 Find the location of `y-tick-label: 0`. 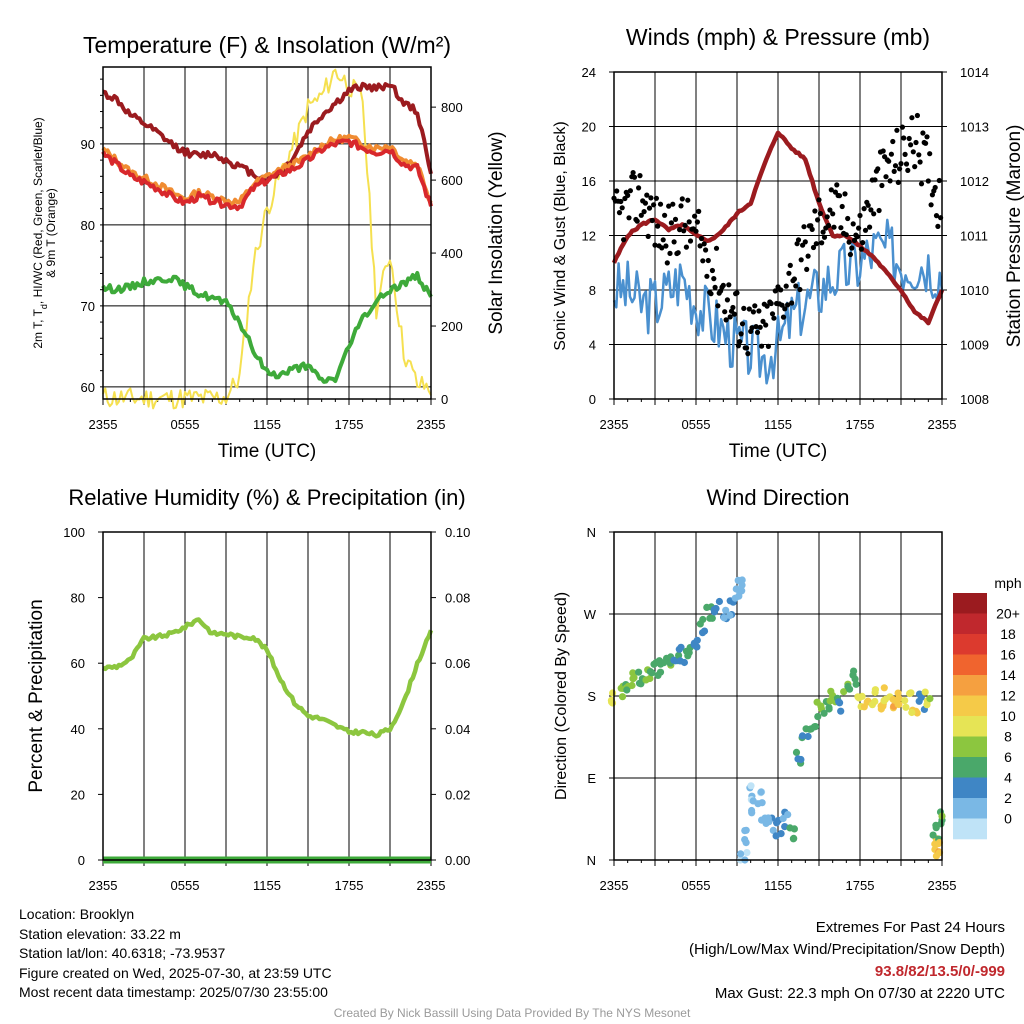

y-tick-label: 0 is located at coordinates (592, 399).